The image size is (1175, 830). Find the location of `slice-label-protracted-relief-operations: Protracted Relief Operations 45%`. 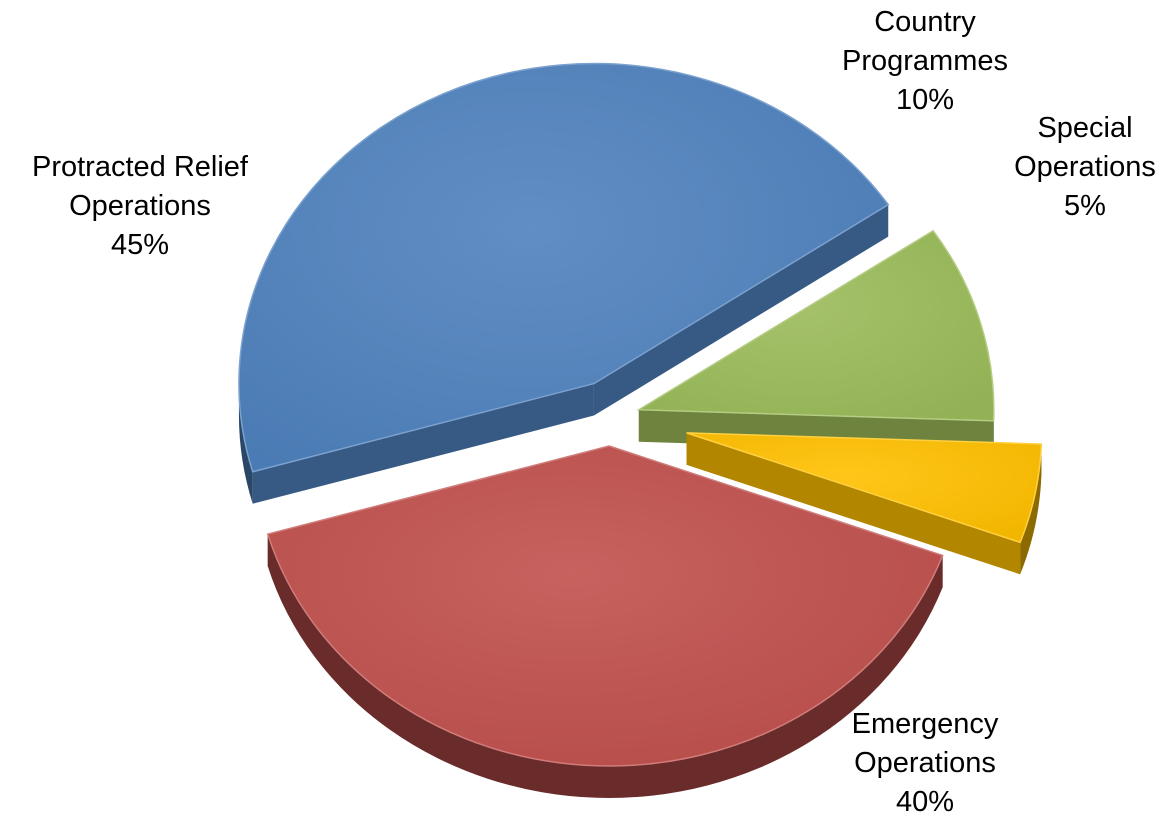

slice-label-protracted-relief-operations: Protracted Relief Operations 45% is located at coordinates (140, 206).